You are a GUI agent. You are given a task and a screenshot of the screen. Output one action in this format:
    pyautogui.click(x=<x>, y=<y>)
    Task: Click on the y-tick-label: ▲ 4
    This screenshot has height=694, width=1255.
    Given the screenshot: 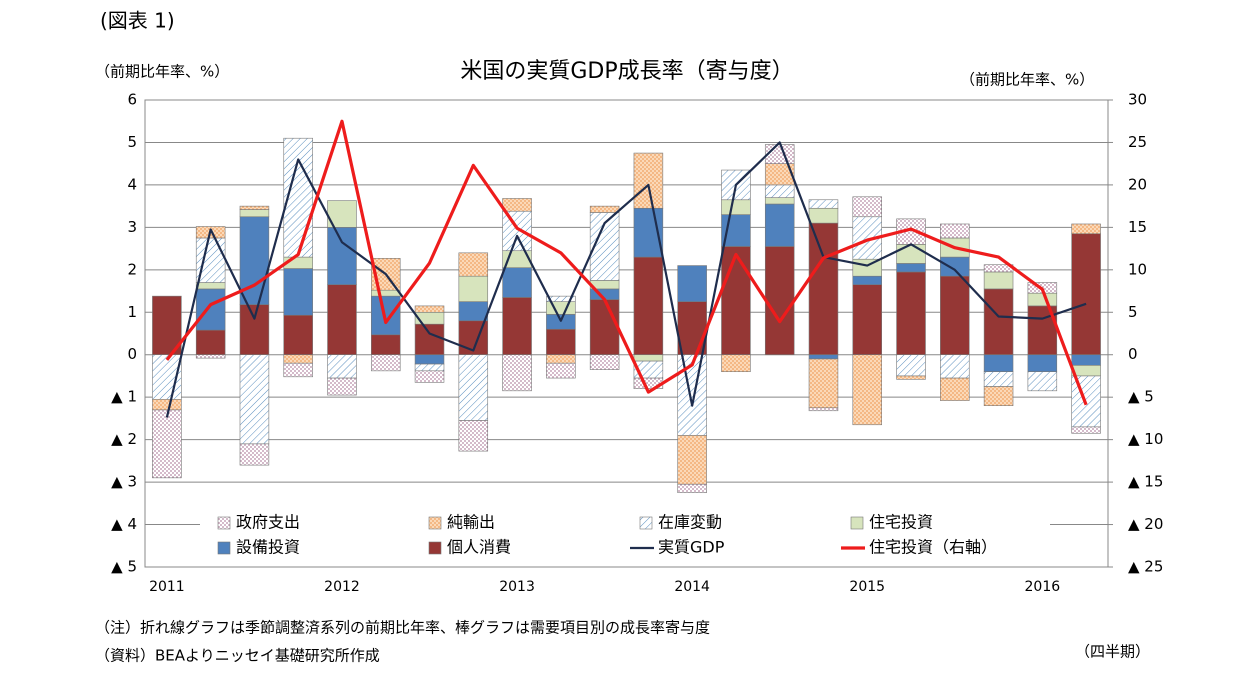 What is the action you would take?
    pyautogui.click(x=124, y=524)
    